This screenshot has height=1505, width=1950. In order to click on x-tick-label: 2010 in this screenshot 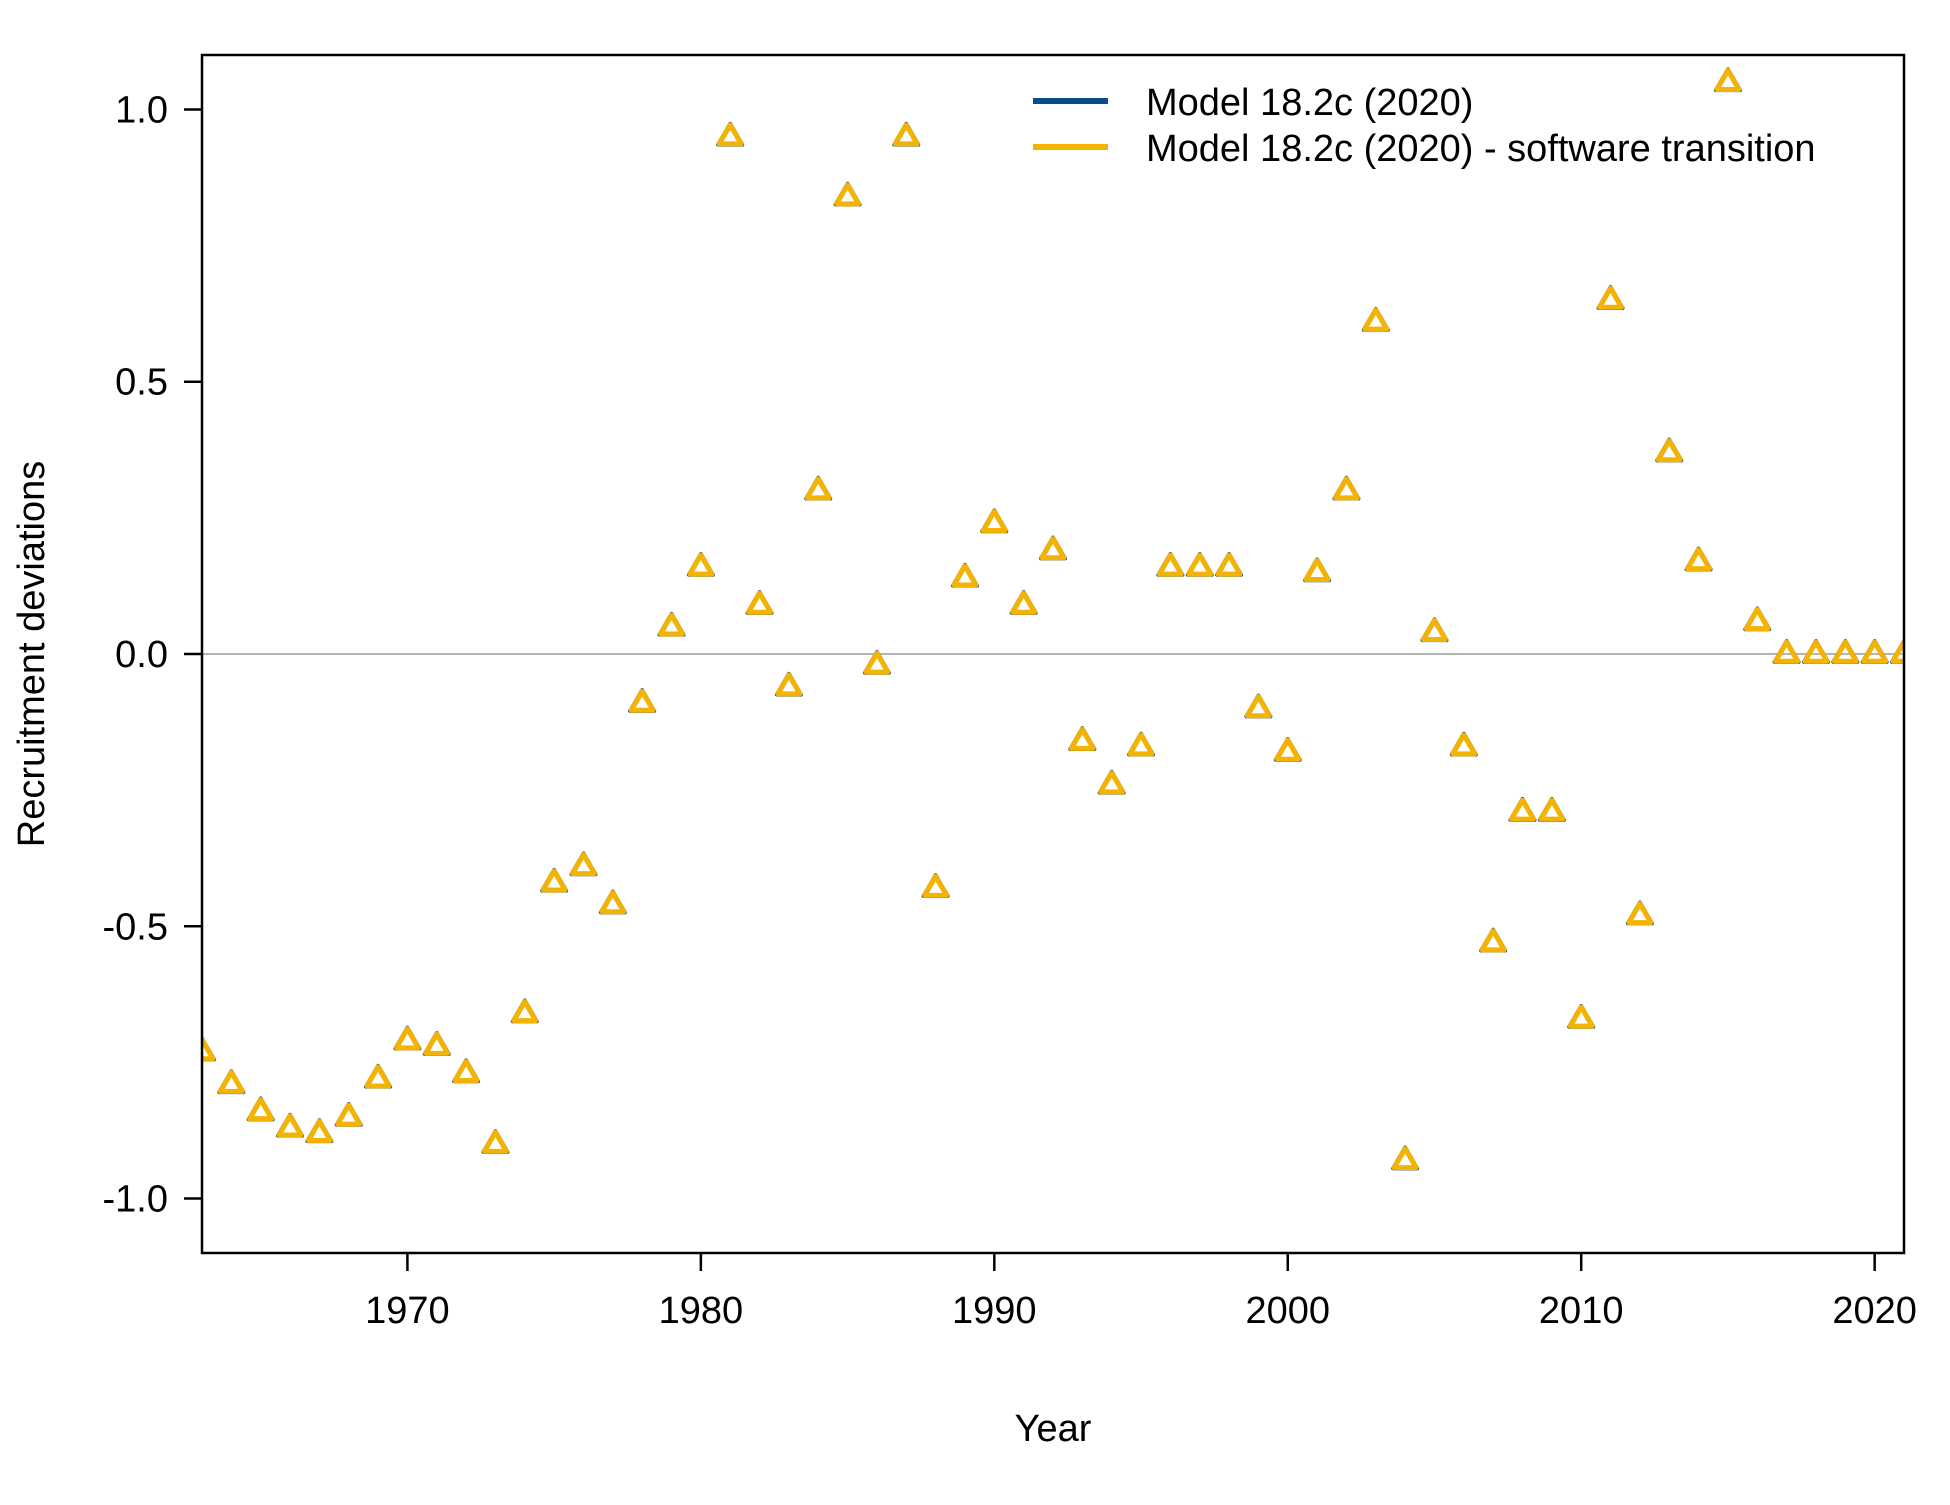, I will do `click(1581, 1311)`.